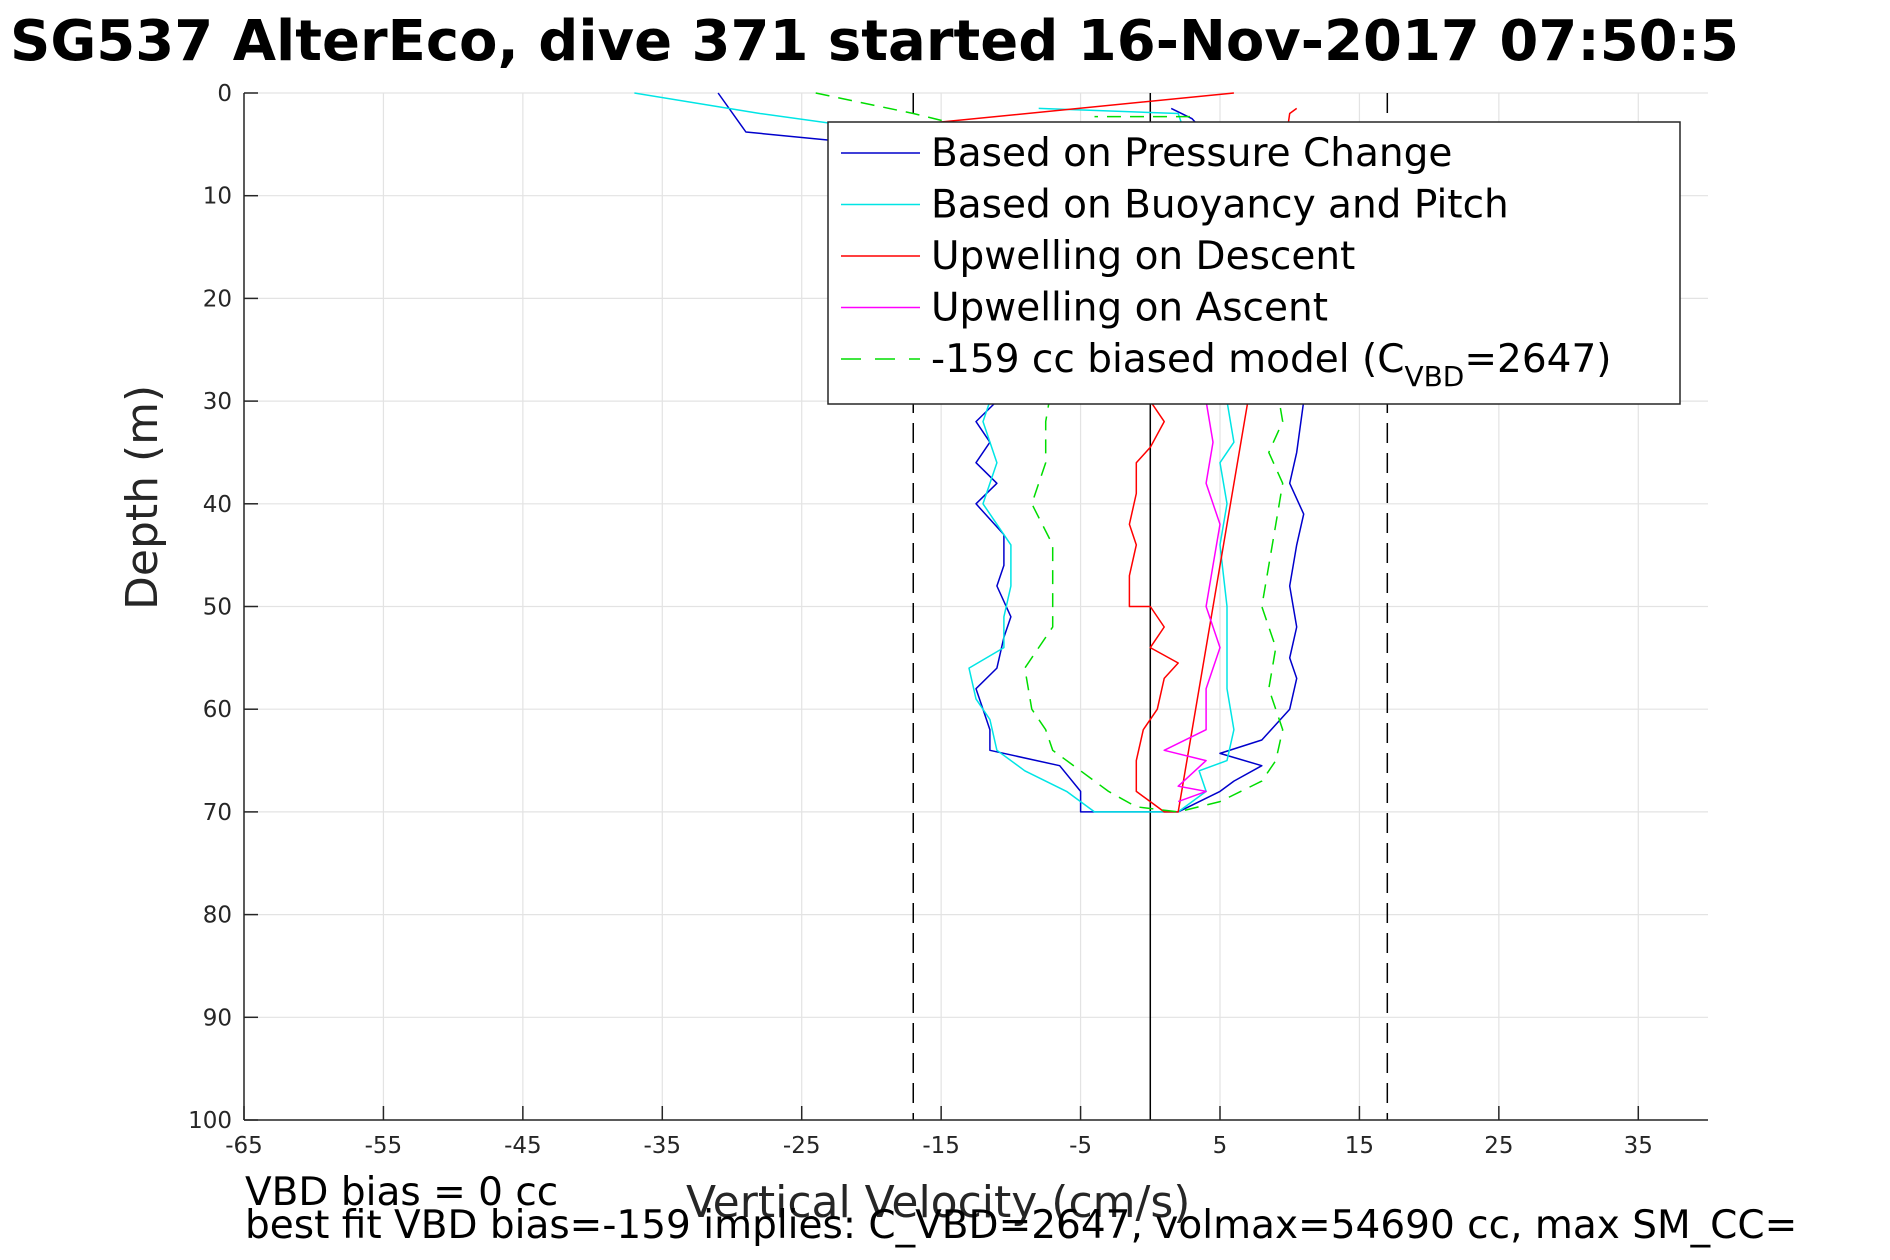 The width and height of the screenshot is (1890, 1260). What do you see at coordinates (217, 1018) in the screenshot?
I see `y-tick-label: 90` at bounding box center [217, 1018].